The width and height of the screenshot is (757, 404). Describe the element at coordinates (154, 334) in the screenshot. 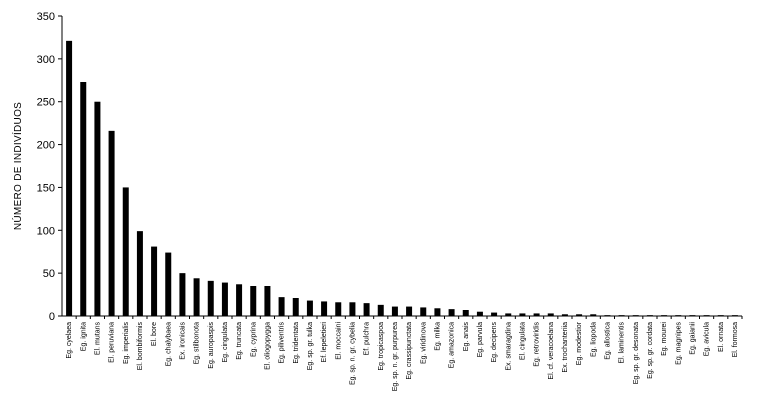

I see `x-tick-label: El. bore` at that location.